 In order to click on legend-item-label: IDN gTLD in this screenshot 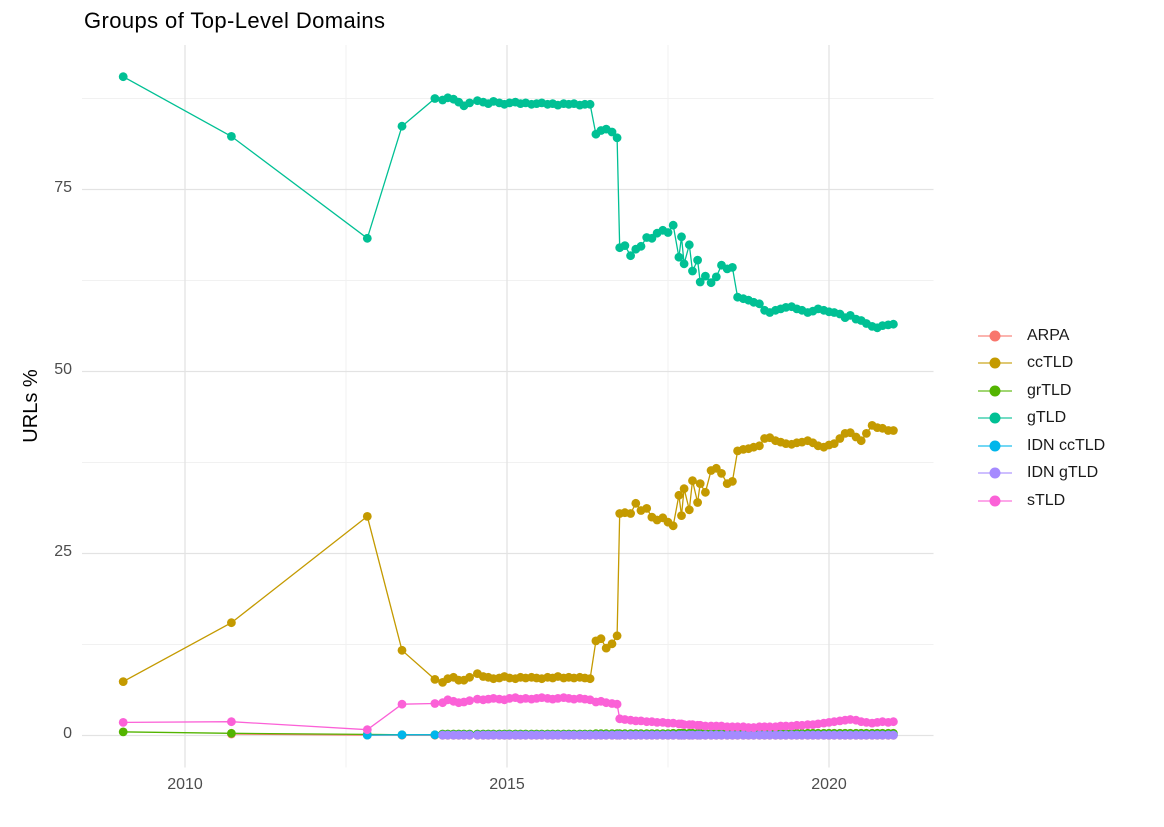, I will do `click(1063, 473)`.